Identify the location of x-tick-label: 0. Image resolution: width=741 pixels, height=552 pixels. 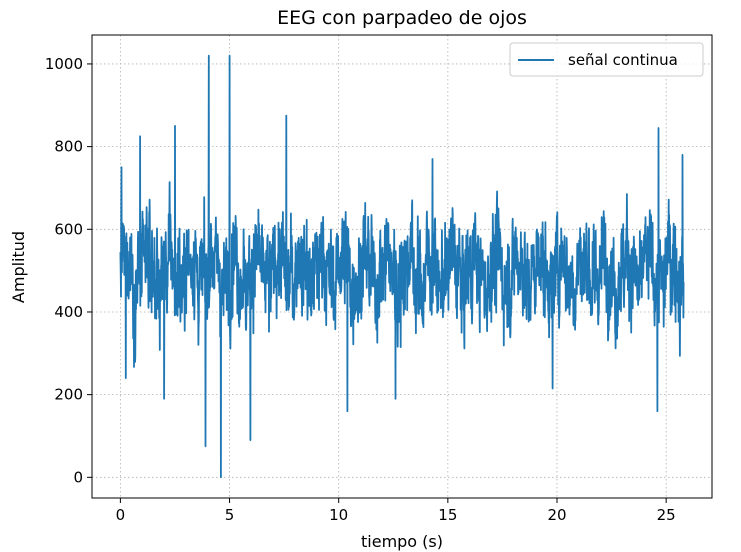
(121, 515).